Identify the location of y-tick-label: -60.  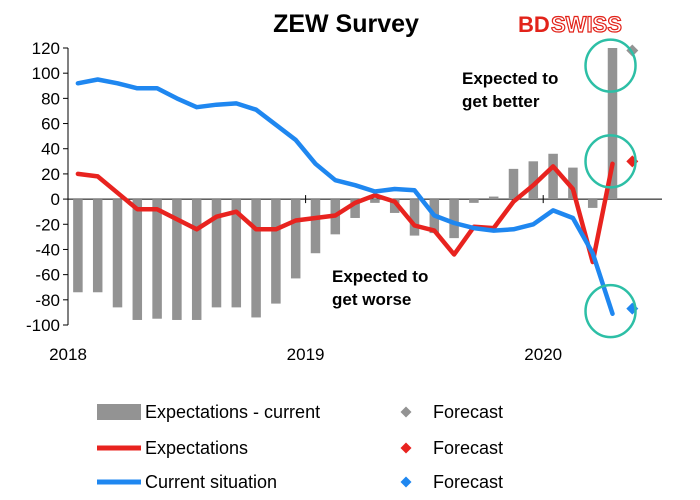
(47, 275).